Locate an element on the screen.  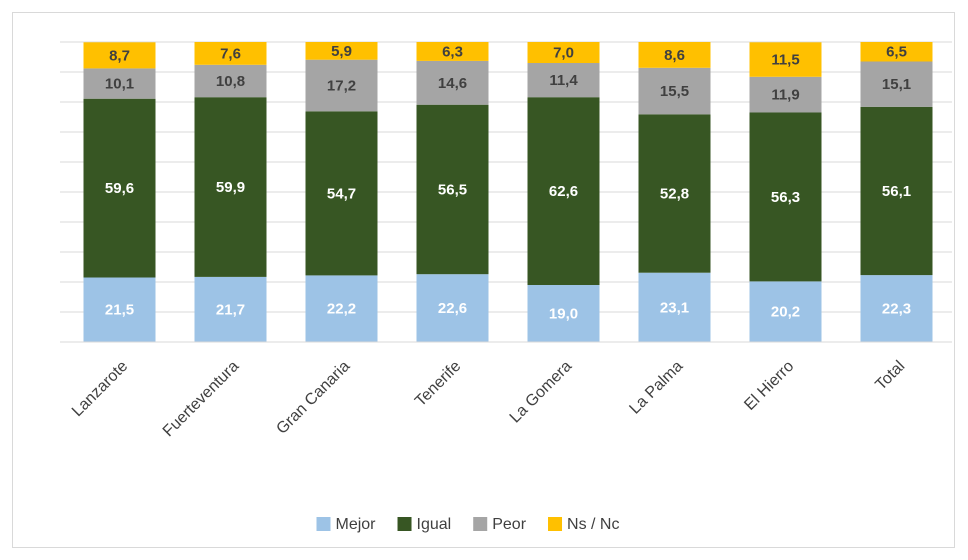
data-label: 8,6 is located at coordinates (674, 55).